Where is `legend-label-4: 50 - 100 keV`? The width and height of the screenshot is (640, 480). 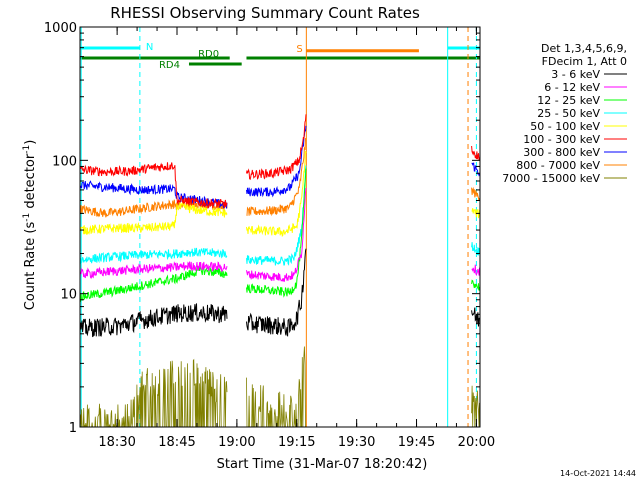 legend-label-4: 50 - 100 keV is located at coordinates (565, 126).